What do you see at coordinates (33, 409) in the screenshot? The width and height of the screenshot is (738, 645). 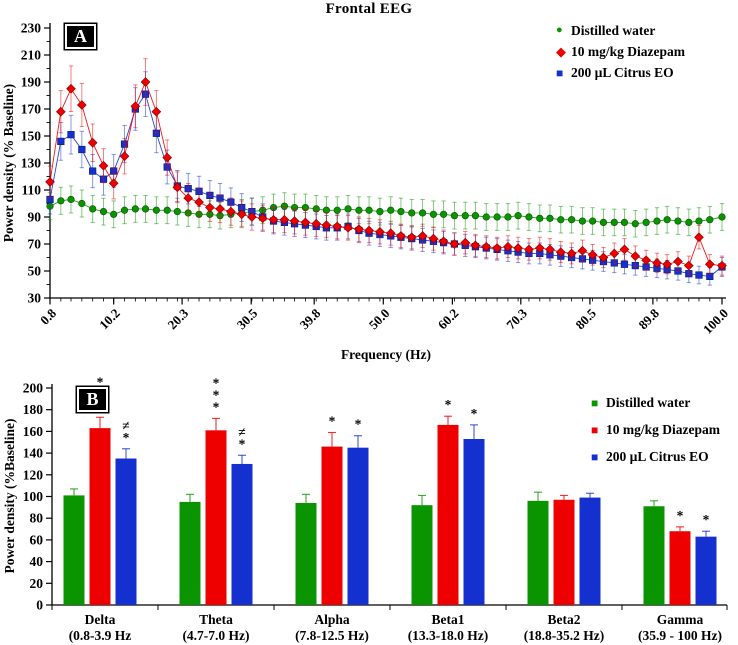 I see `svg-text: 180` at bounding box center [33, 409].